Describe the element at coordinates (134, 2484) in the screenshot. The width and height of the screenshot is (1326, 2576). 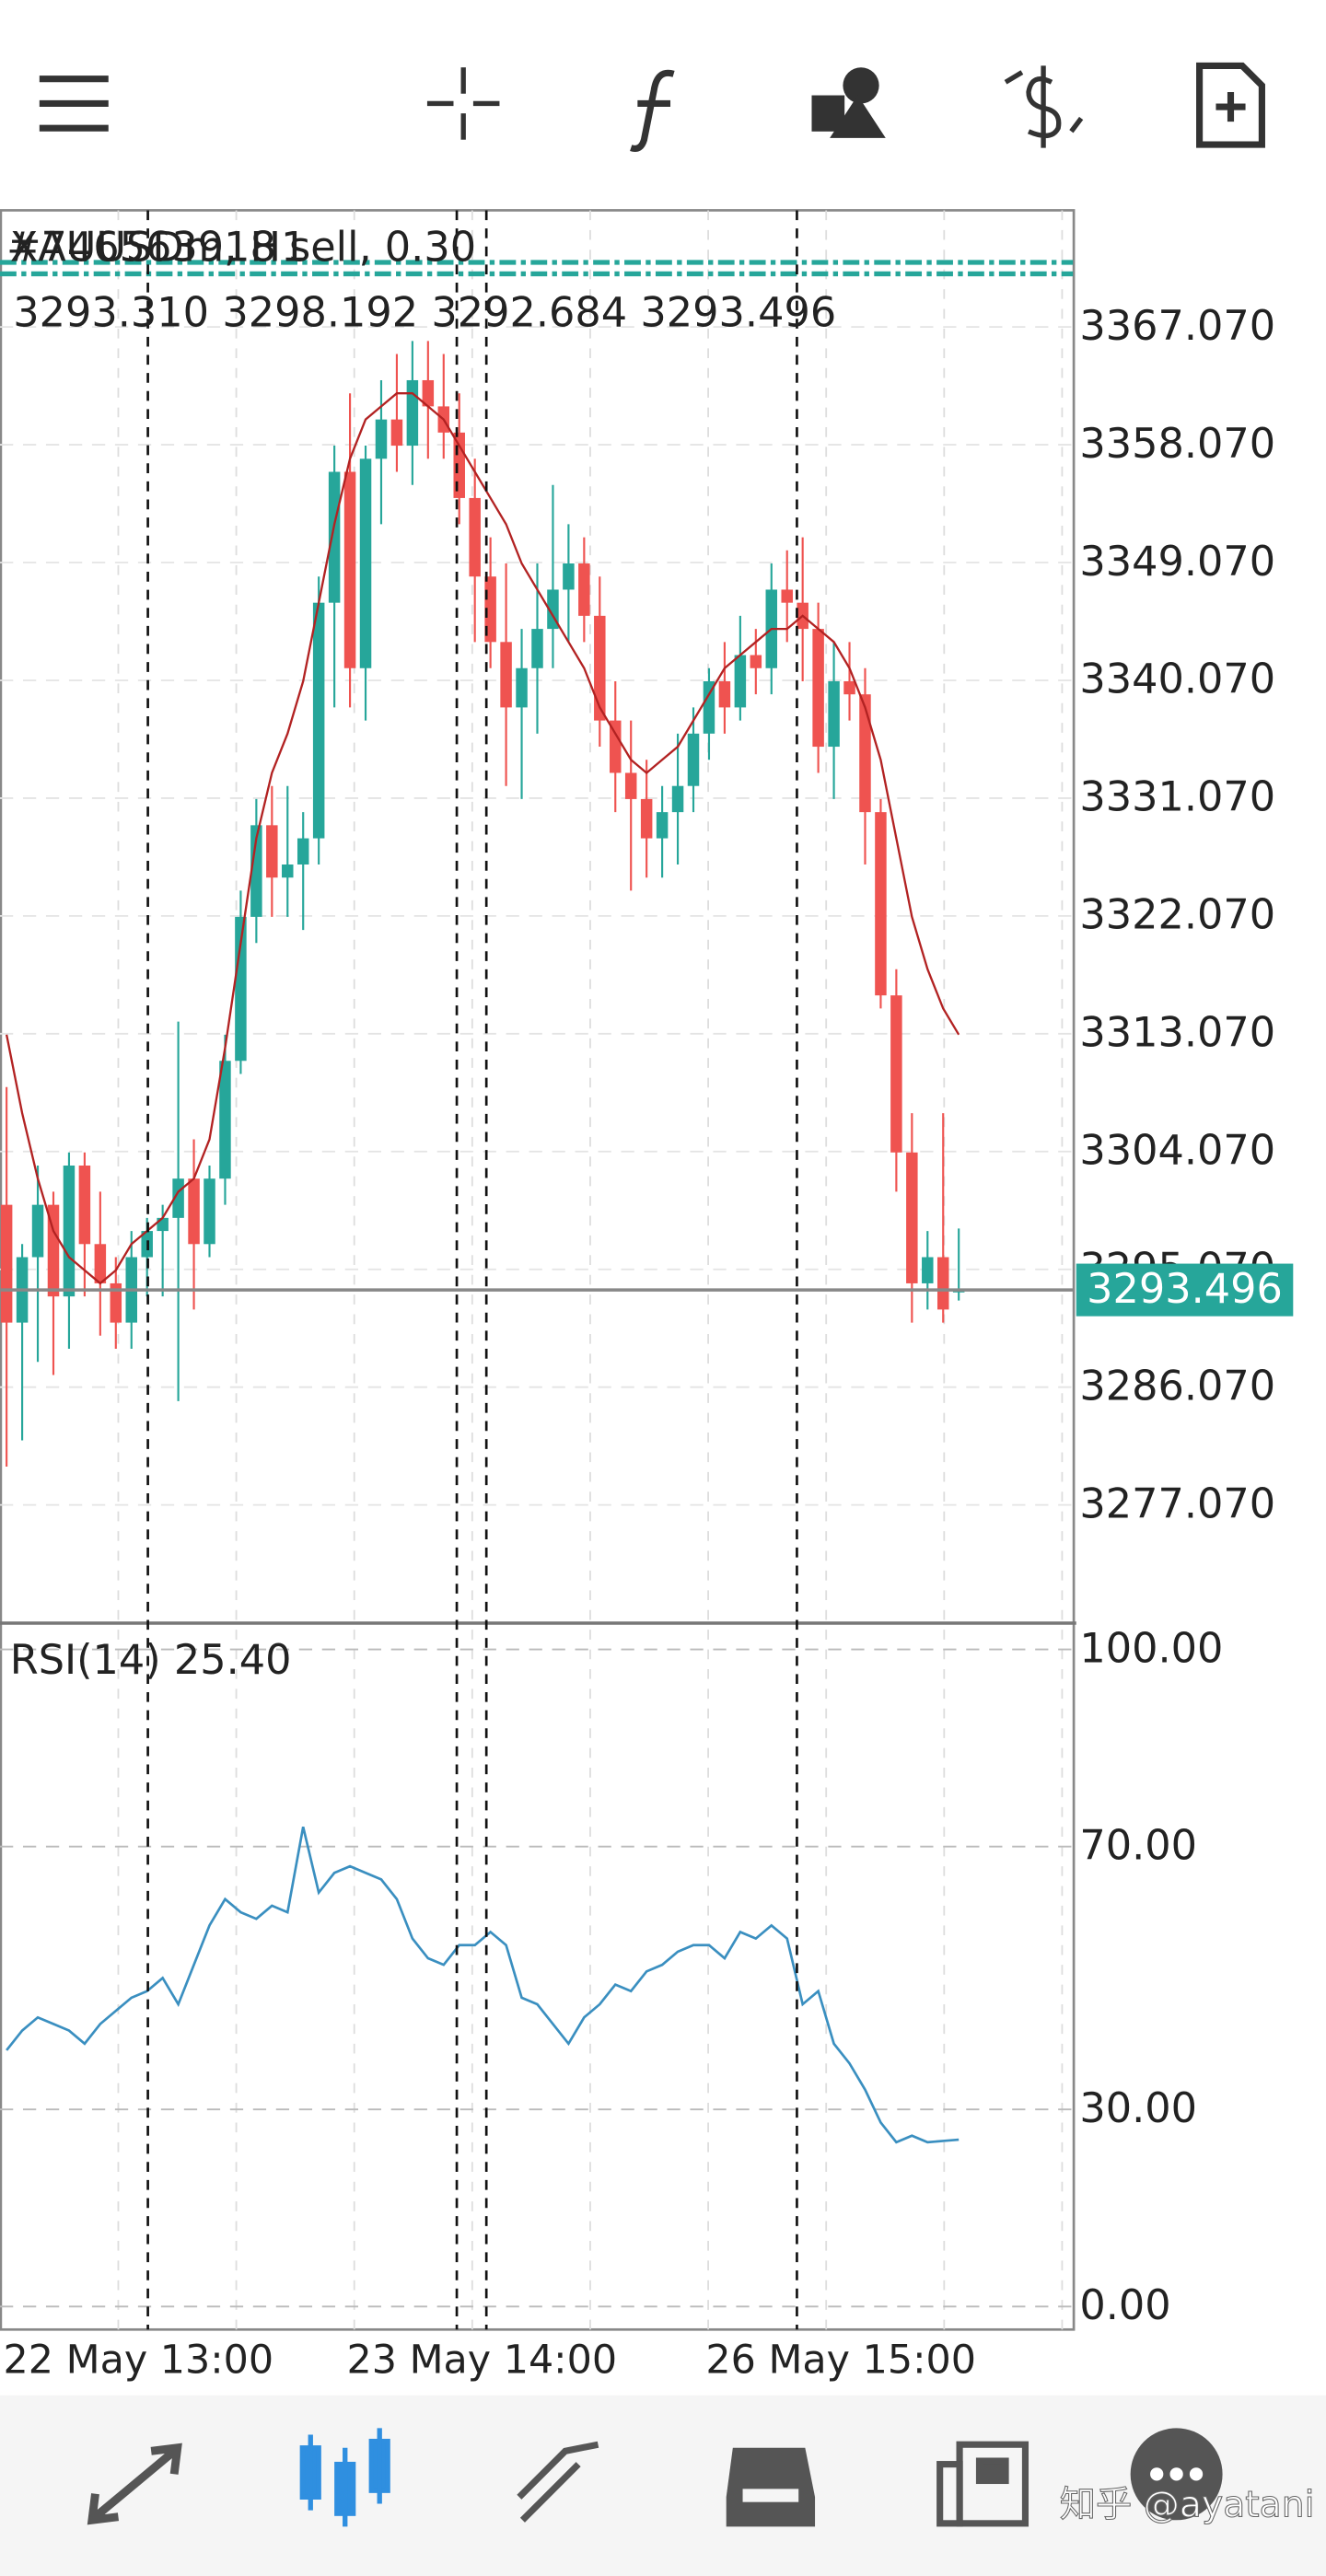
I see `quotes-tab` at that location.